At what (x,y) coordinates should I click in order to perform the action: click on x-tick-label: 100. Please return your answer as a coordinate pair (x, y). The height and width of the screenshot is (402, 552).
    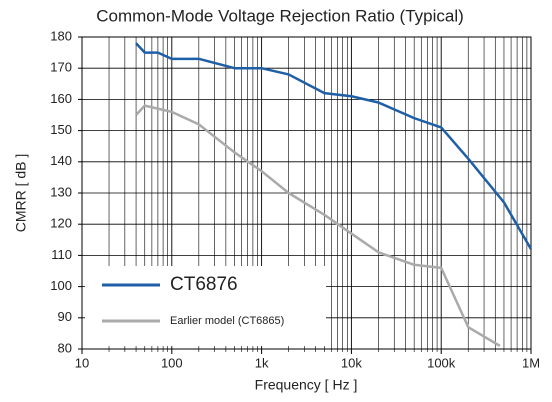
    Looking at the image, I should click on (172, 362).